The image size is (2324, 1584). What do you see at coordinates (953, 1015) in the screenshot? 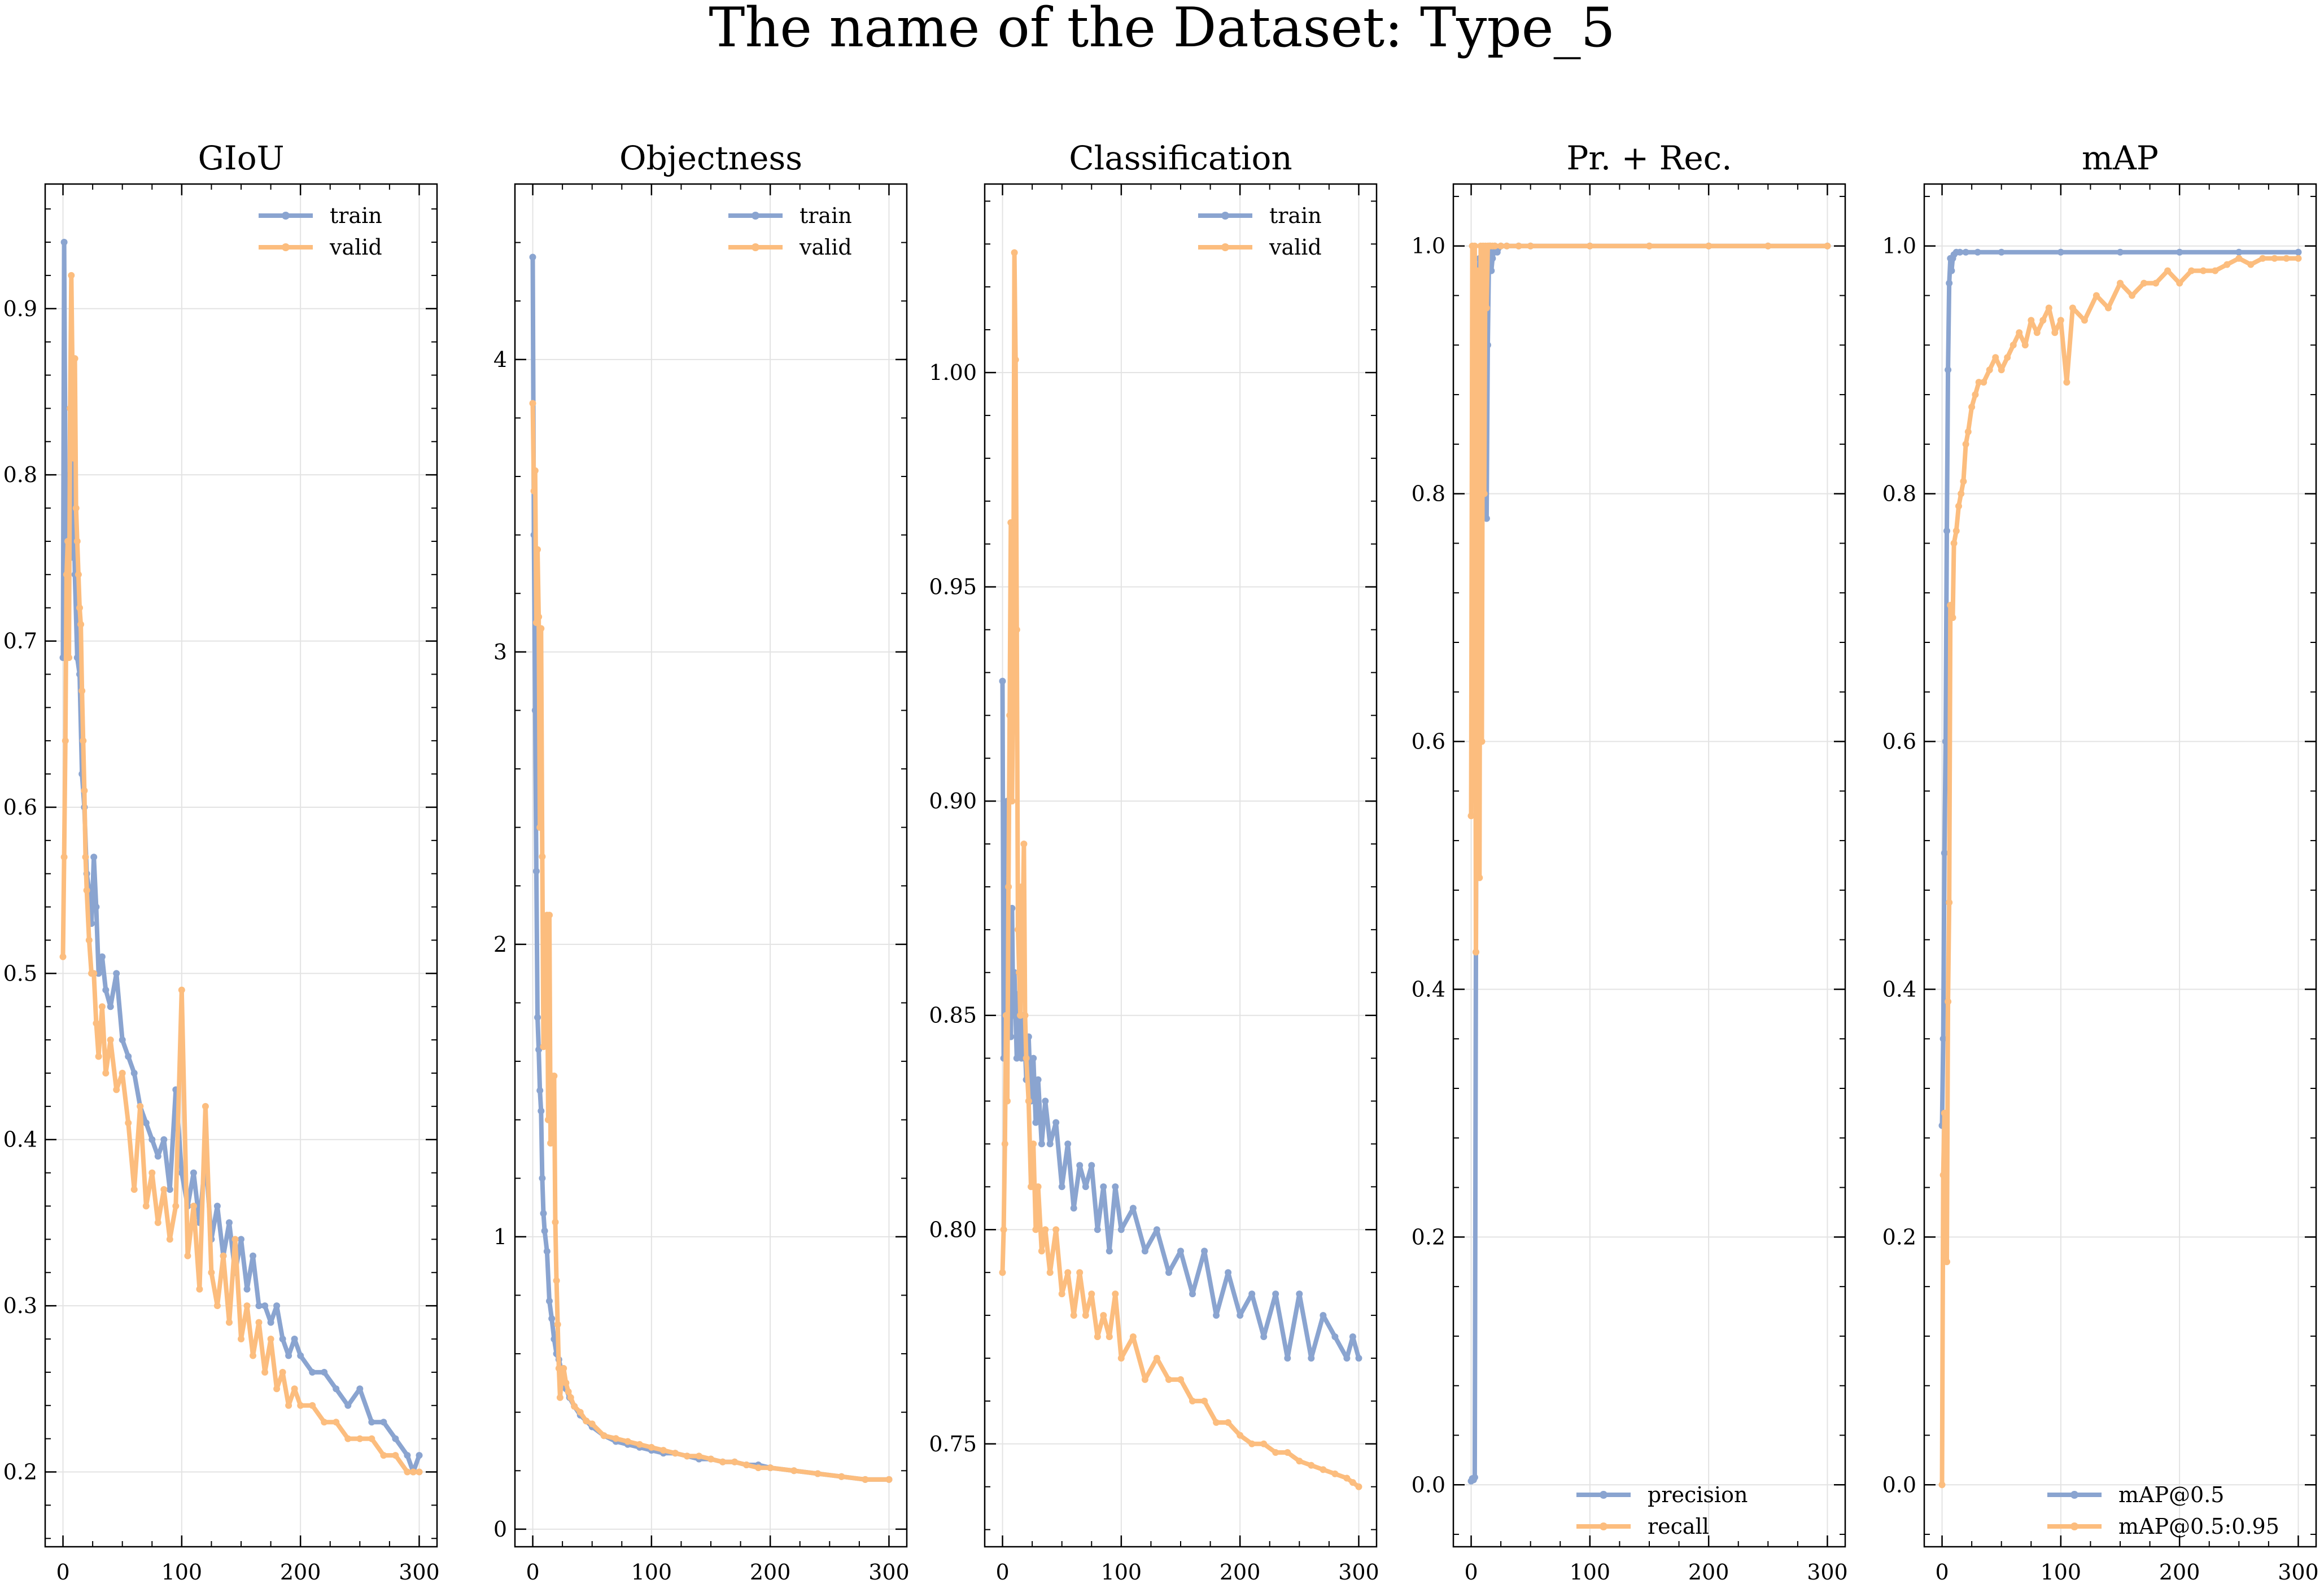
I see `y-tick-label: 0.85` at bounding box center [953, 1015].